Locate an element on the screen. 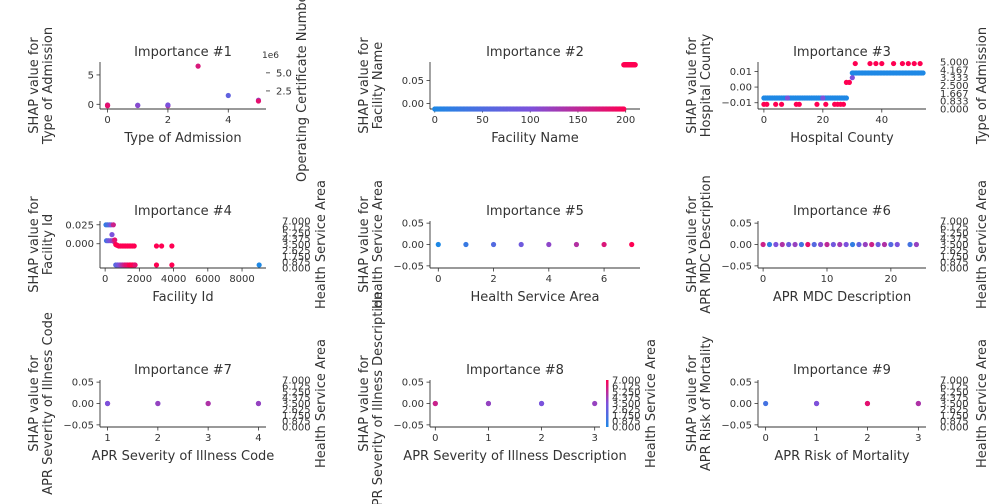 This screenshot has height=504, width=1008. x-axis-label: Facility Id is located at coordinates (182, 297).